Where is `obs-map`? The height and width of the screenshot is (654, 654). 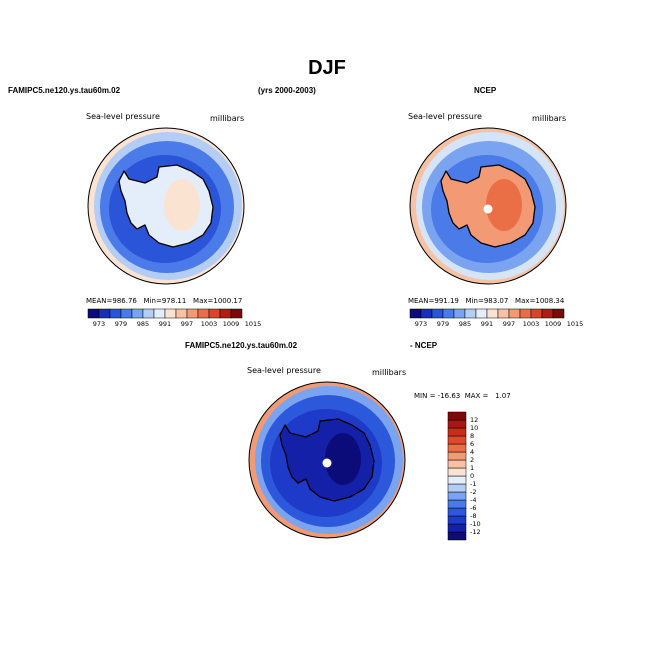
obs-map is located at coordinates (488, 206).